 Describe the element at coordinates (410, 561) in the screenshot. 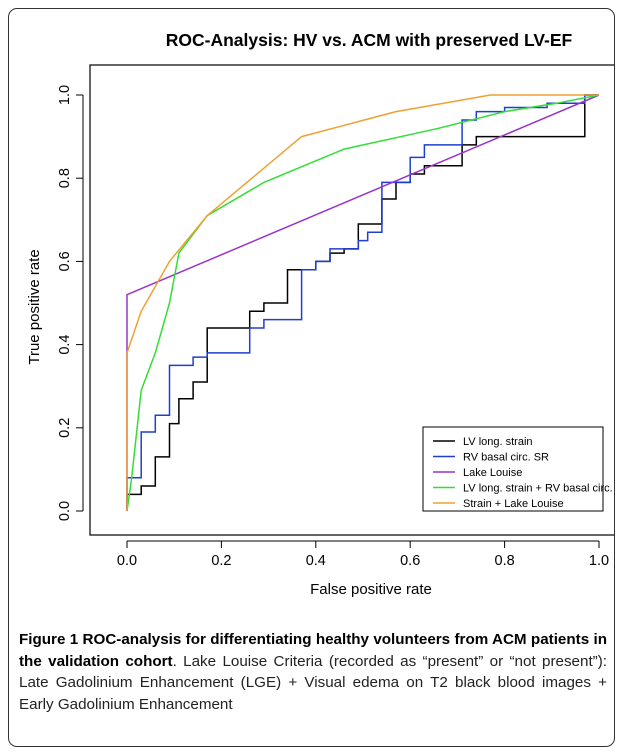

I see `x-tick-label: 0.6` at that location.